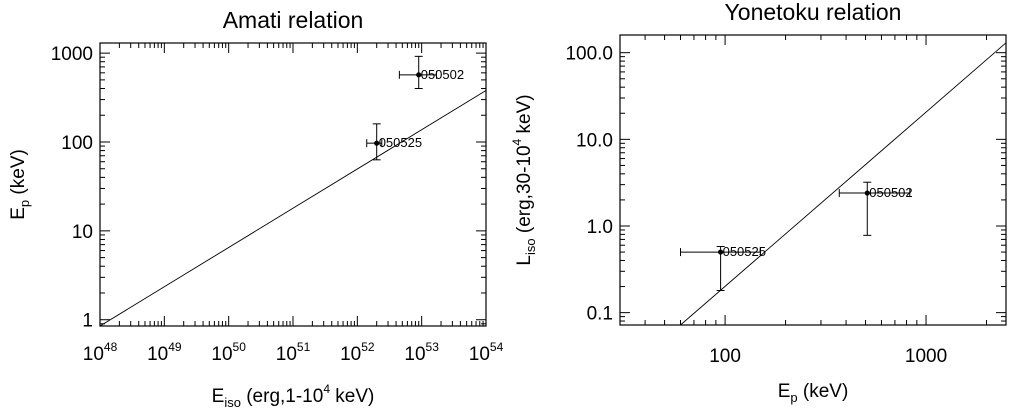 The height and width of the screenshot is (414, 1009). Describe the element at coordinates (232, 402) in the screenshot. I see `amati-x-label-sub: iso` at that location.